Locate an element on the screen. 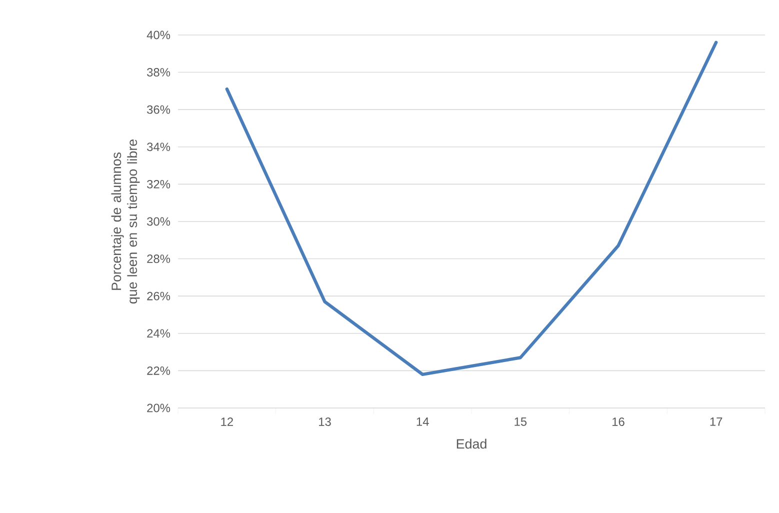 This screenshot has height=513, width=779. y-axis-title: Porcentaje de alumnos que leen en su tiempo libre is located at coordinates (125, 222).